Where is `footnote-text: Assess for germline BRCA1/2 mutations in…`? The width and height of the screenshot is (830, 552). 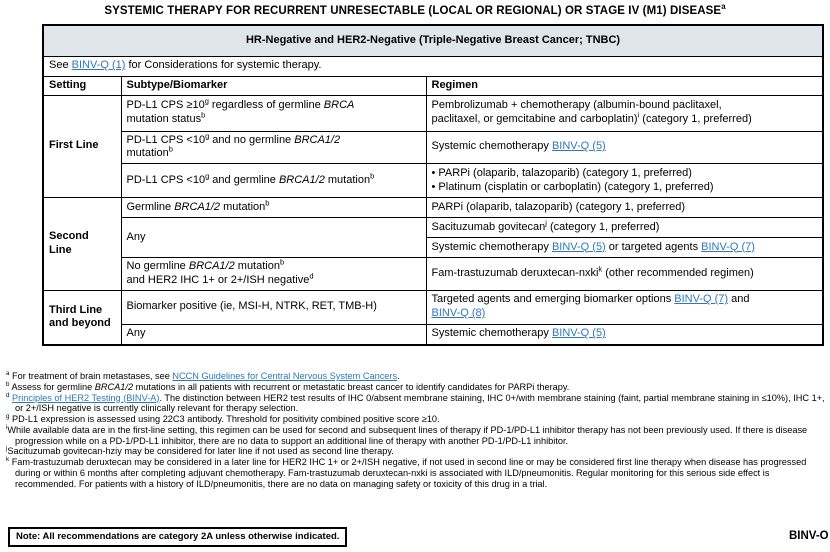
footnote-text: Assess for germline BRCA1/2 mutations in… is located at coordinates (290, 386).